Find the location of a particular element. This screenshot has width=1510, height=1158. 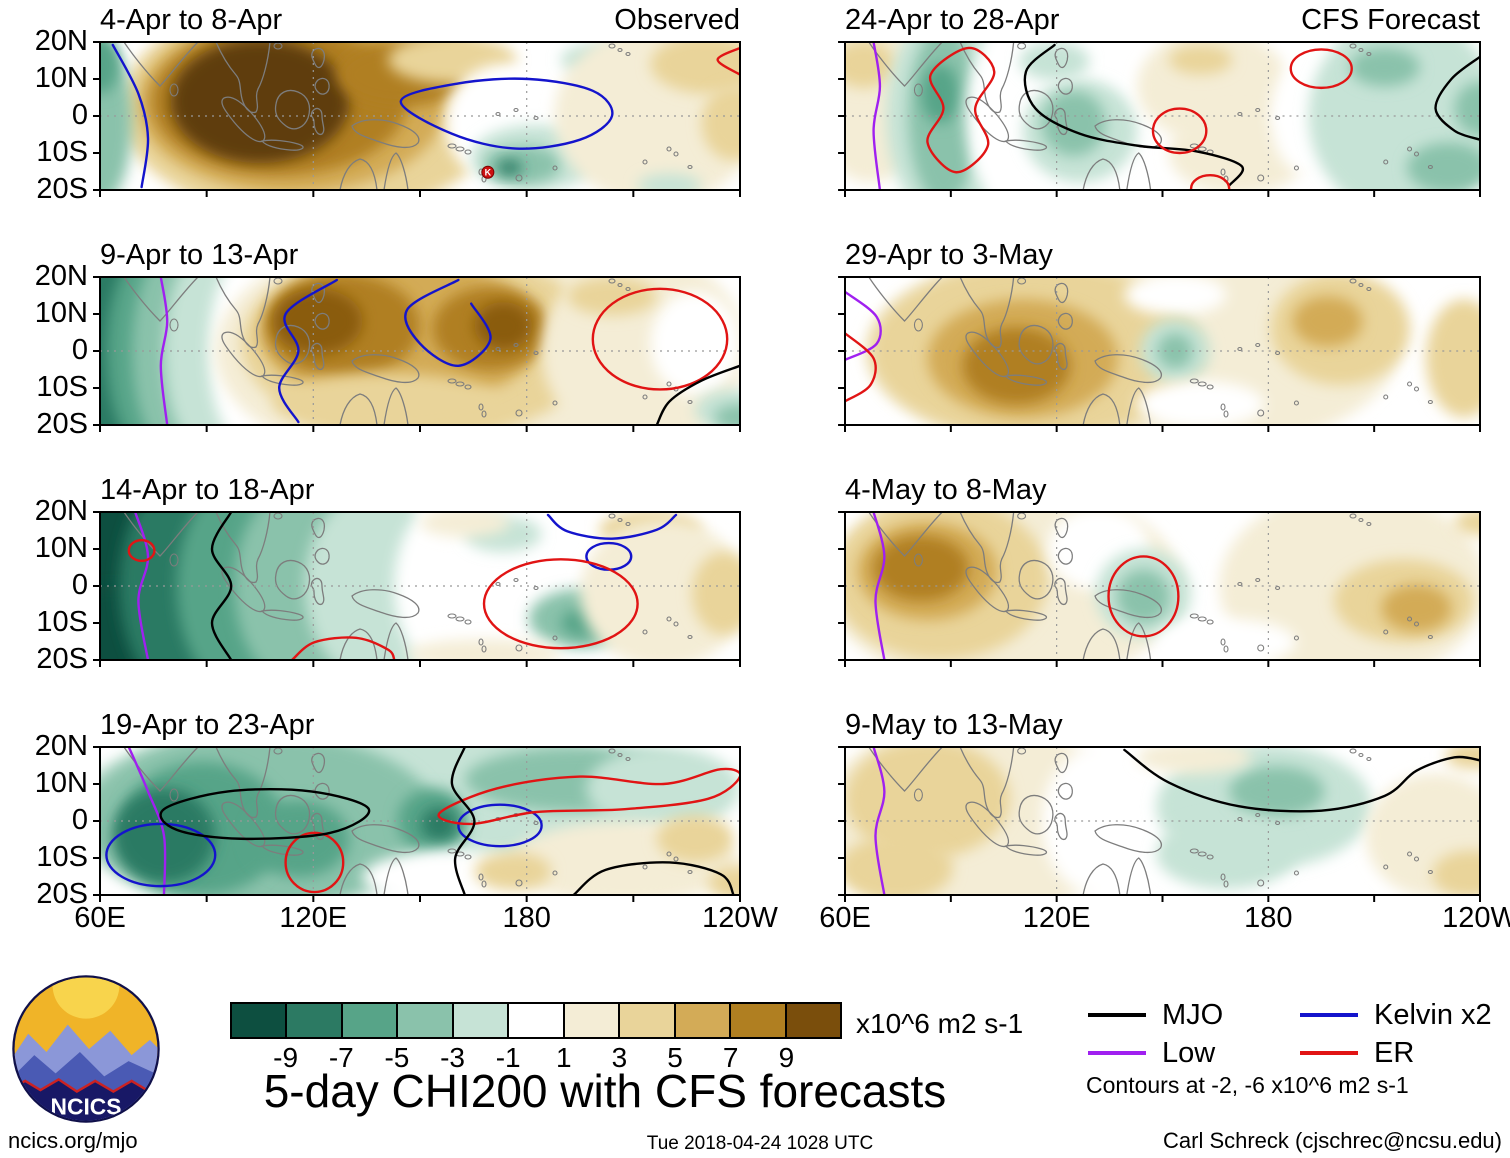

panel-title: 9-May to 13-May is located at coordinates (954, 725).